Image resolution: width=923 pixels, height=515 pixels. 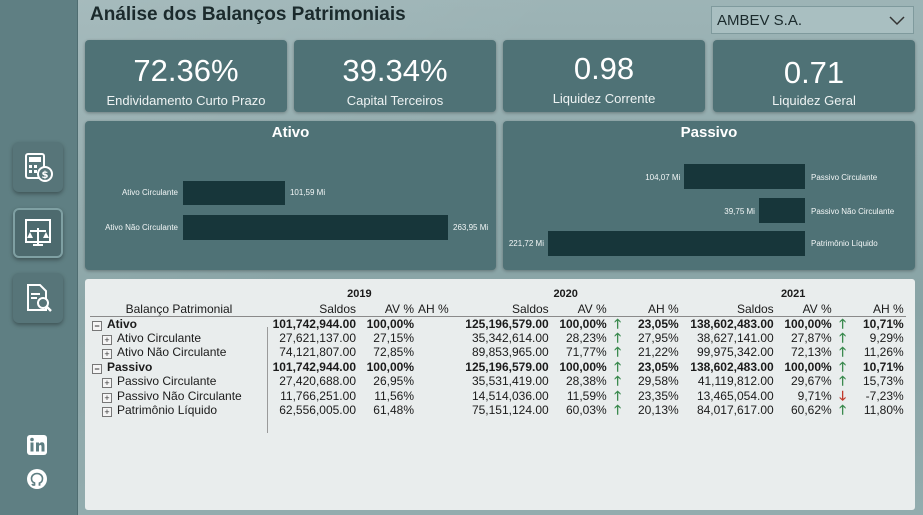 I want to click on kpi-card-liquidez-geral: 0.71 Liquidez Geral, so click(x=814, y=76).